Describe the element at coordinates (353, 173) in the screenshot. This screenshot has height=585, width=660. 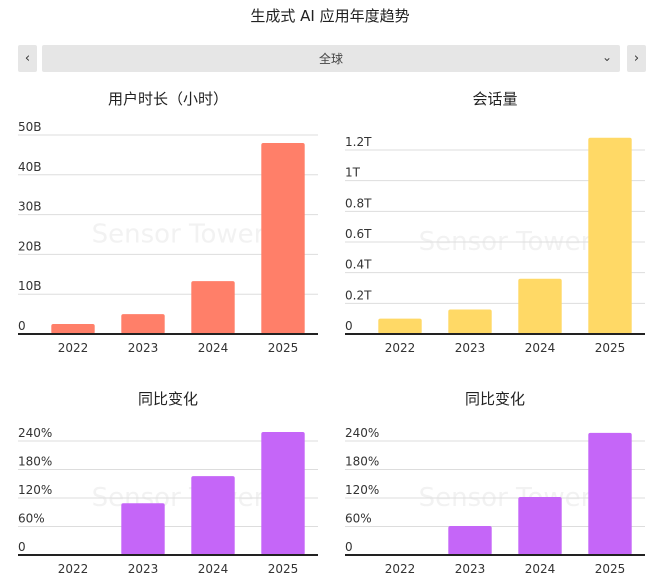
I see `y-tick-label: 1T` at that location.